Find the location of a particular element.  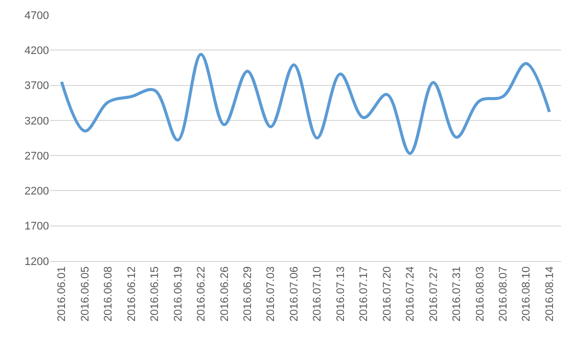

x-tick-label: 2016.07.24 is located at coordinates (410, 294).